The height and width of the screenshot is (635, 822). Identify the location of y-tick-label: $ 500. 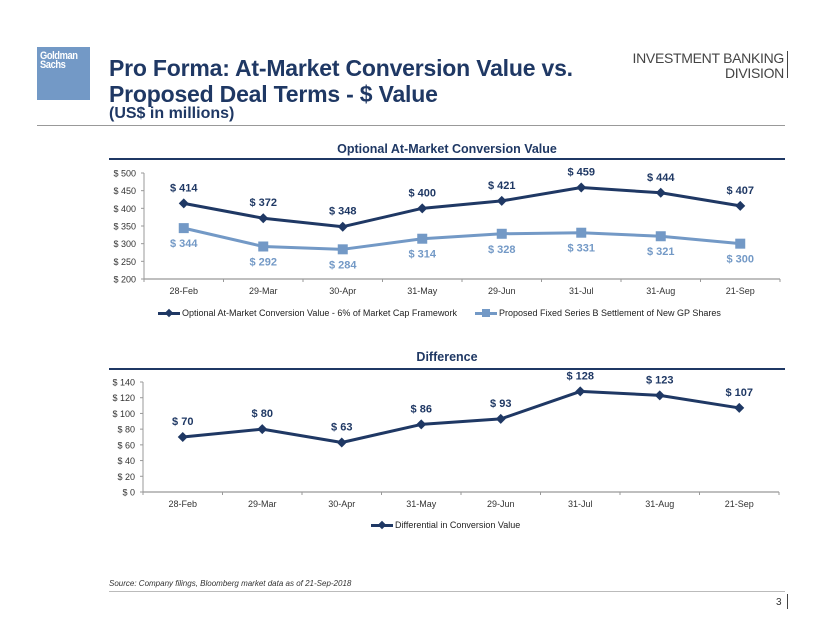
(124, 174).